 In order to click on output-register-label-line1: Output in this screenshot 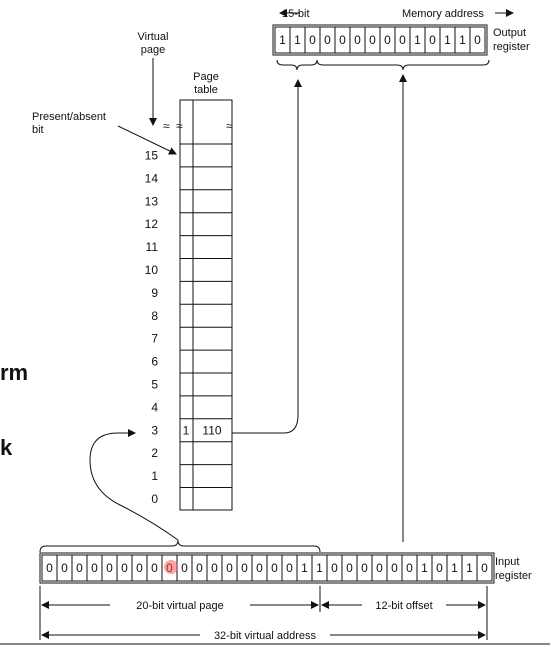, I will do `click(509, 33)`.